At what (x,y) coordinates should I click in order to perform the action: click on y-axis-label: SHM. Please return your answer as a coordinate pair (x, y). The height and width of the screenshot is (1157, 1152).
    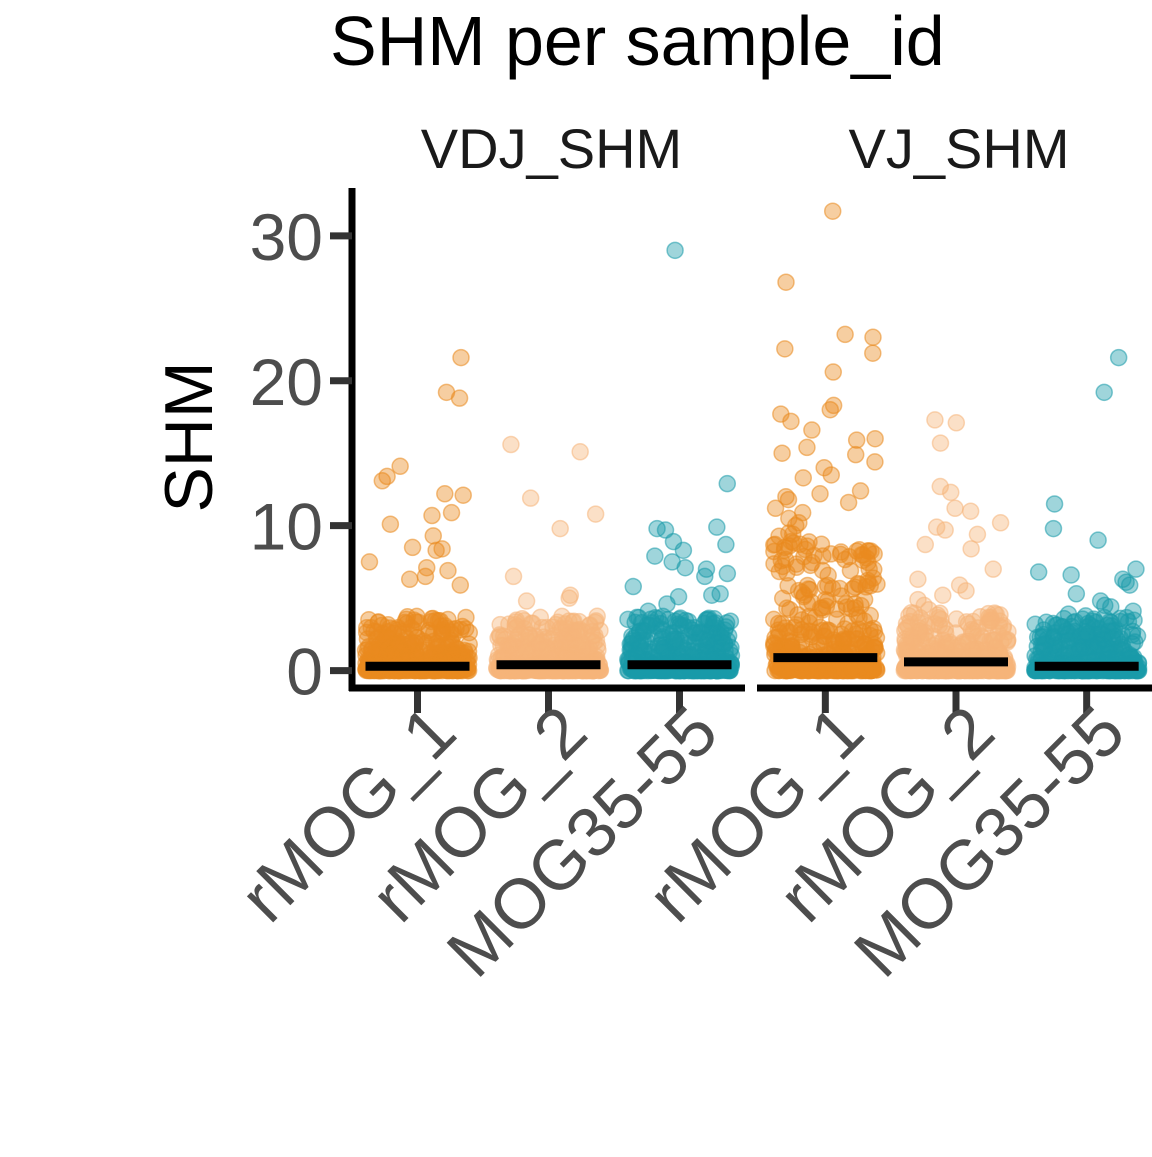
    Looking at the image, I should click on (189, 436).